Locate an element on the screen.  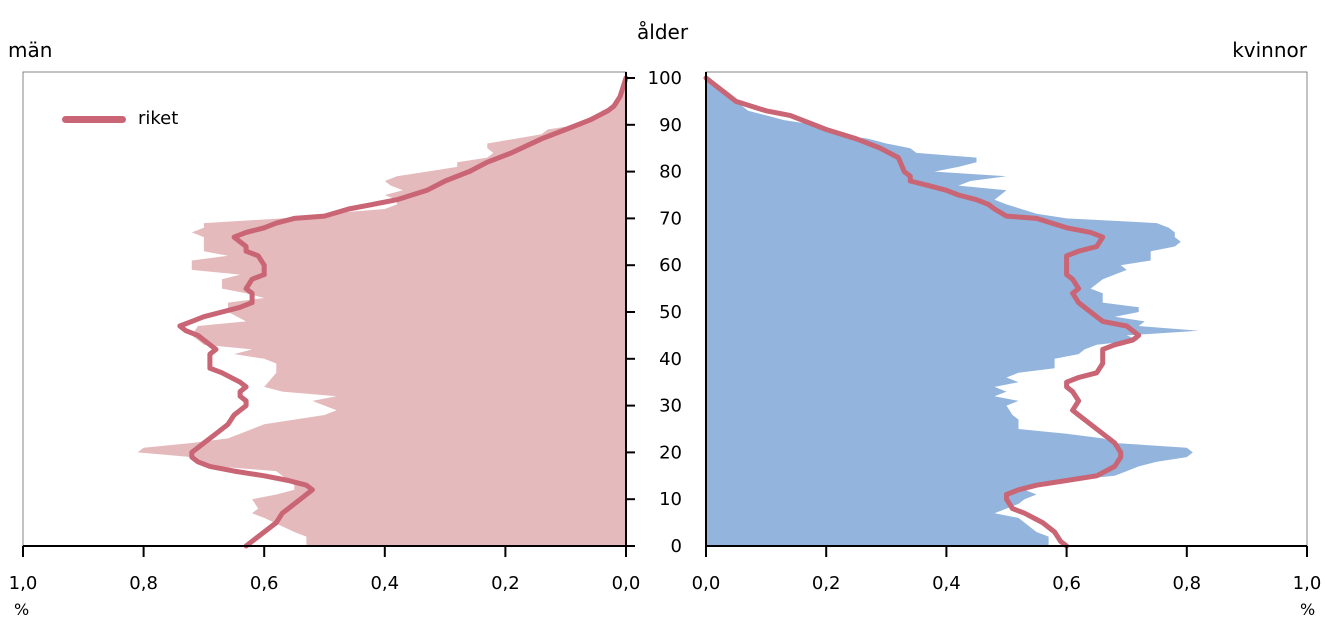
unit-label-right: % is located at coordinates (1308, 609).